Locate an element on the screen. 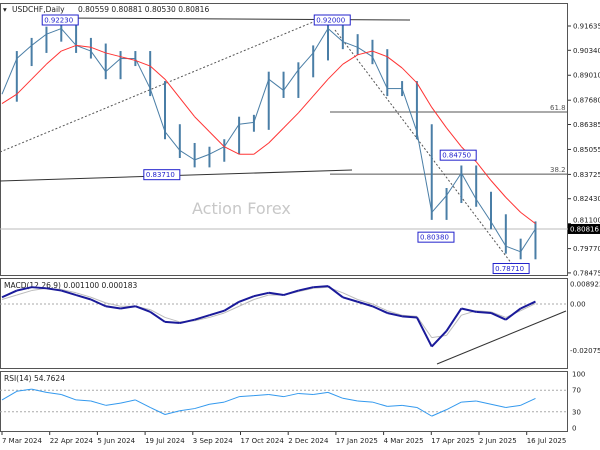 The height and width of the screenshot is (450, 600). y-tick-label: 0.89010 is located at coordinates (586, 76).